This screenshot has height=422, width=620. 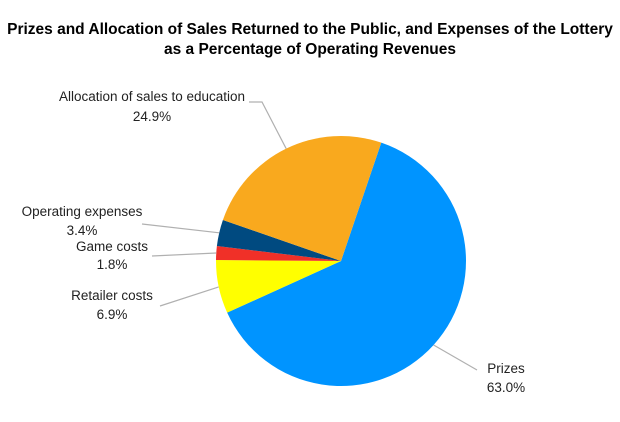 What do you see at coordinates (506, 387) in the screenshot?
I see `slice-value-prizes: 63.0%` at bounding box center [506, 387].